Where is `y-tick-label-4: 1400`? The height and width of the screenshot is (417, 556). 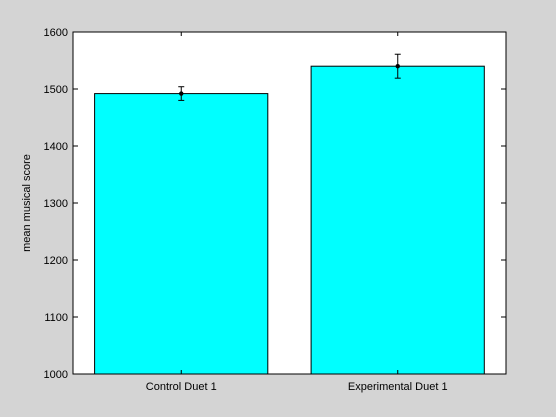
y-tick-label-4: 1400 is located at coordinates (56, 147).